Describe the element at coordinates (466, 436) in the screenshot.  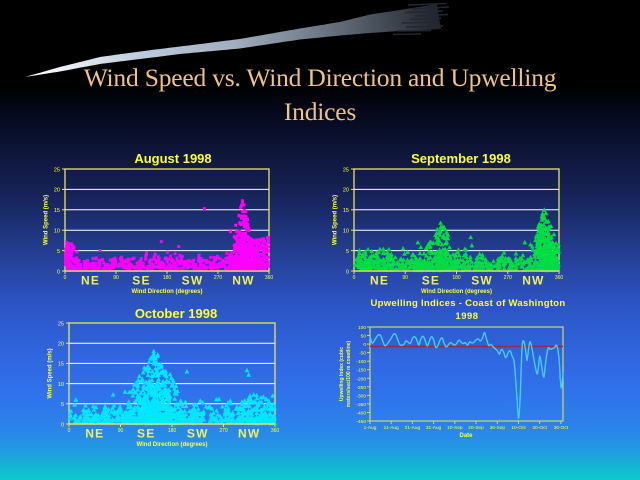
I see `svg-text: Date` at that location.